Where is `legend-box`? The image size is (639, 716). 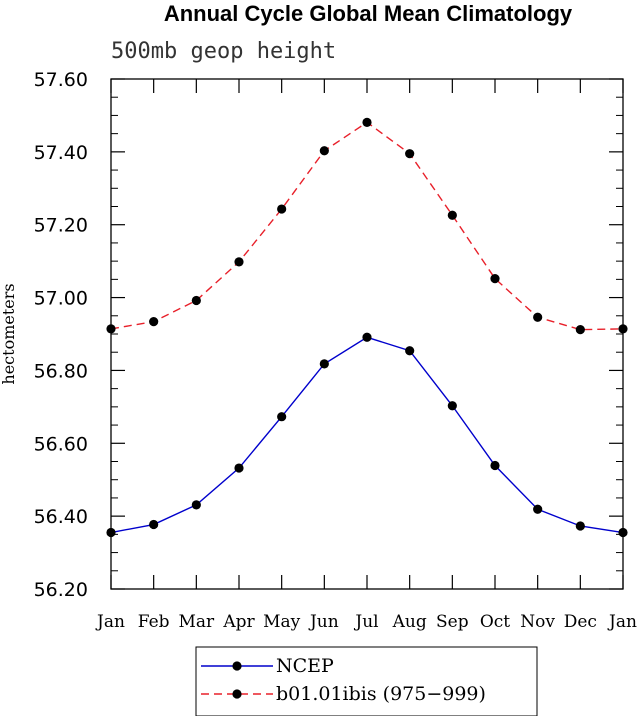 legend-box is located at coordinates (366, 681).